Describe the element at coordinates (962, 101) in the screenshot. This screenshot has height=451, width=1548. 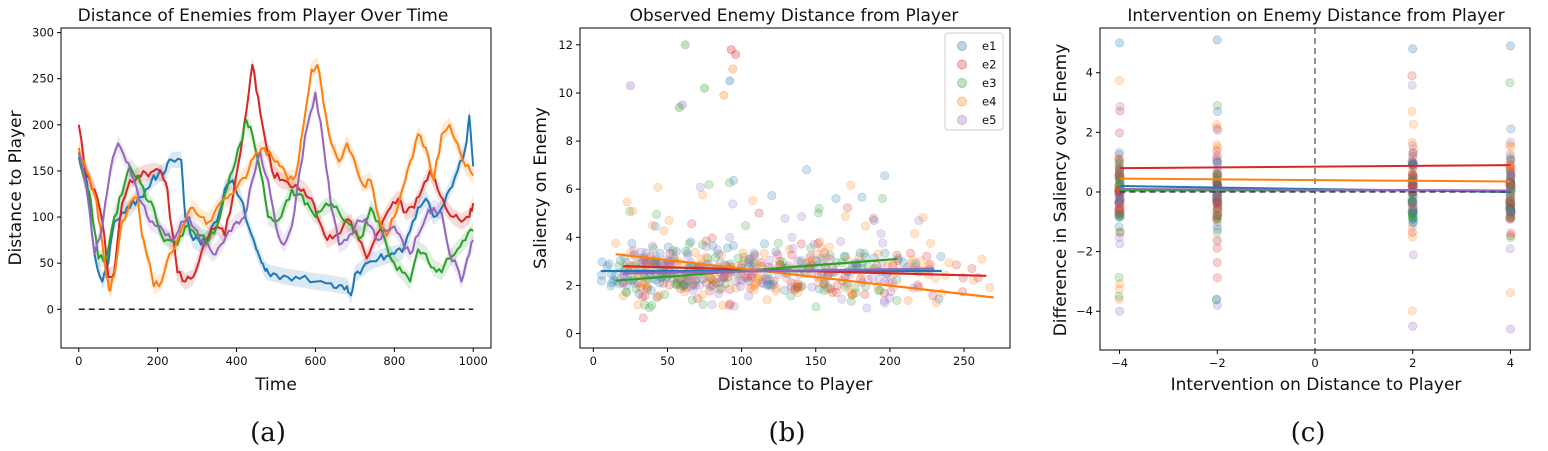
I see `legend-marker-e4` at that location.